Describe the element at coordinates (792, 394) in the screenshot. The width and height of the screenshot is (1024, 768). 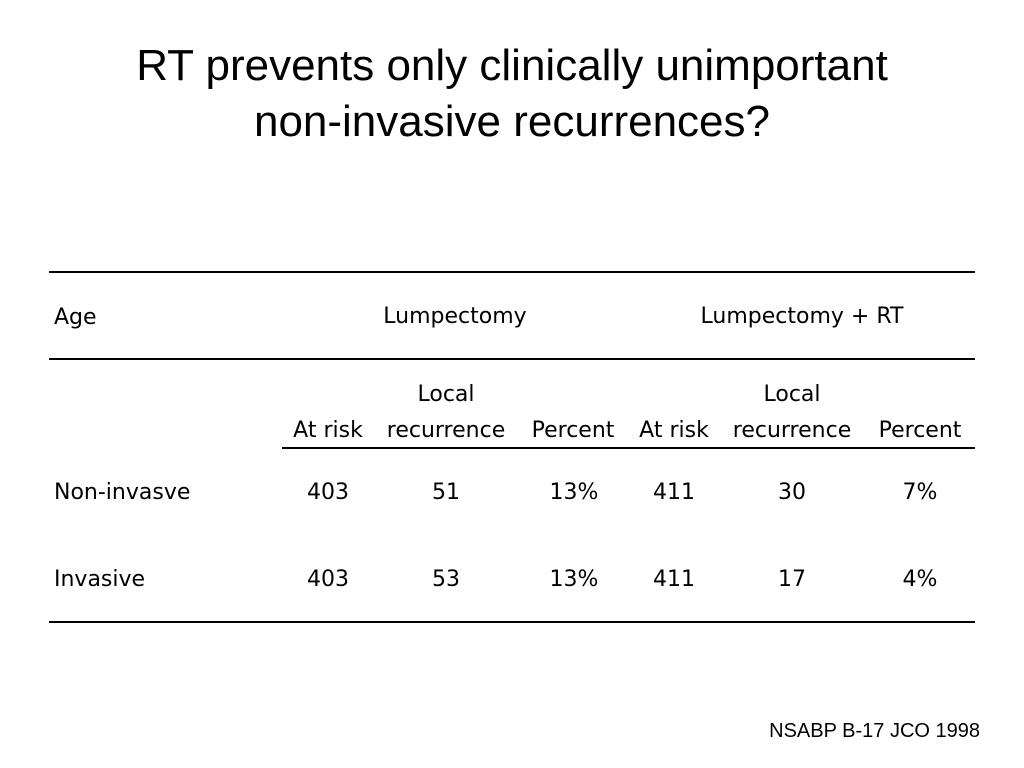
I see `subheader-g2-local-top: Local` at that location.